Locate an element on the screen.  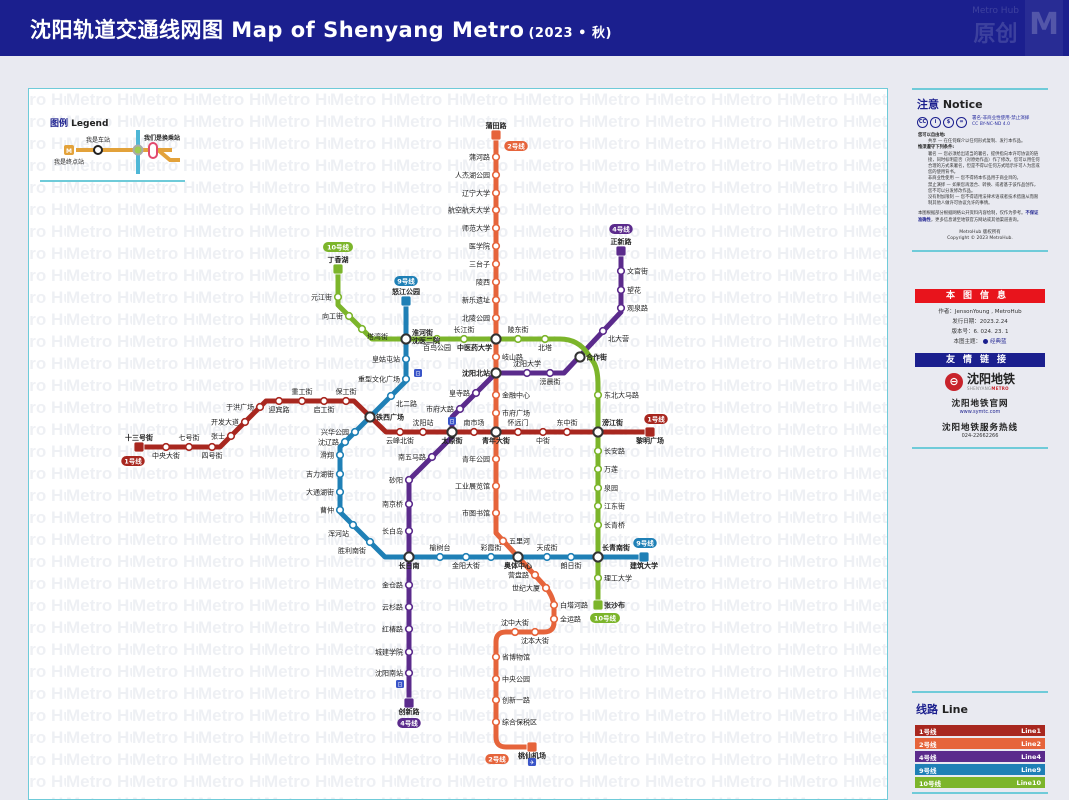
station-label: 皇寺路 is located at coordinates (459, 393).